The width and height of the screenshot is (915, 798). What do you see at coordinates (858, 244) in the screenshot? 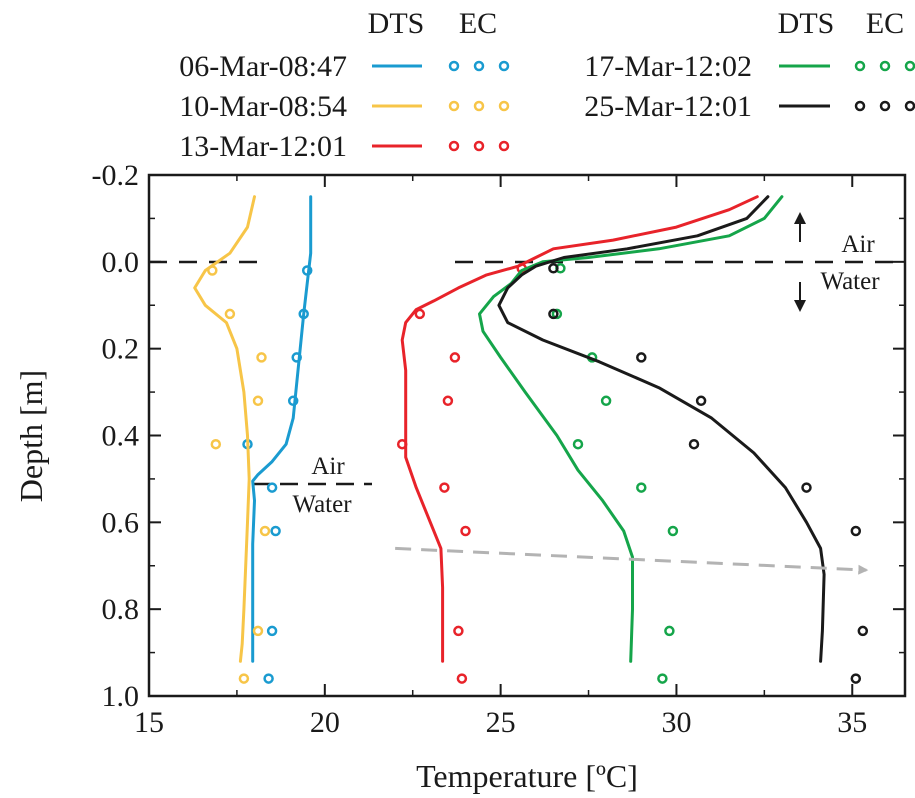
I see `annotation-air-main: Air` at bounding box center [858, 244].